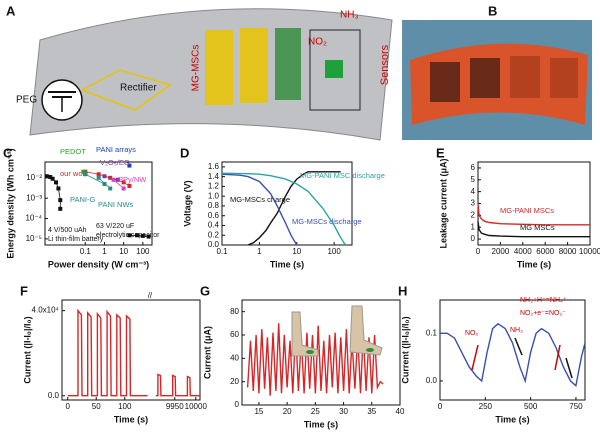 The width and height of the screenshot is (600, 448). What do you see at coordinates (116, 204) in the screenshot?
I see `series-label: PANI NWs` at bounding box center [116, 204].